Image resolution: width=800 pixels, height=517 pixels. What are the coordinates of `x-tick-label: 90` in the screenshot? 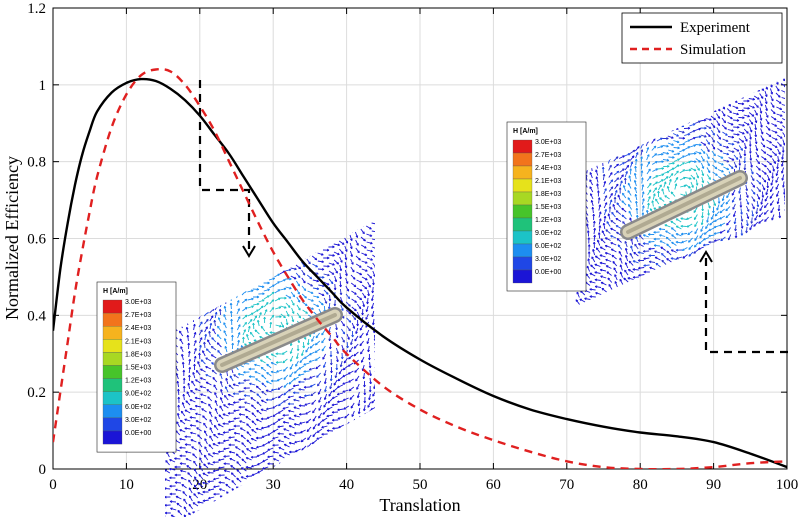 It's located at (713, 485).